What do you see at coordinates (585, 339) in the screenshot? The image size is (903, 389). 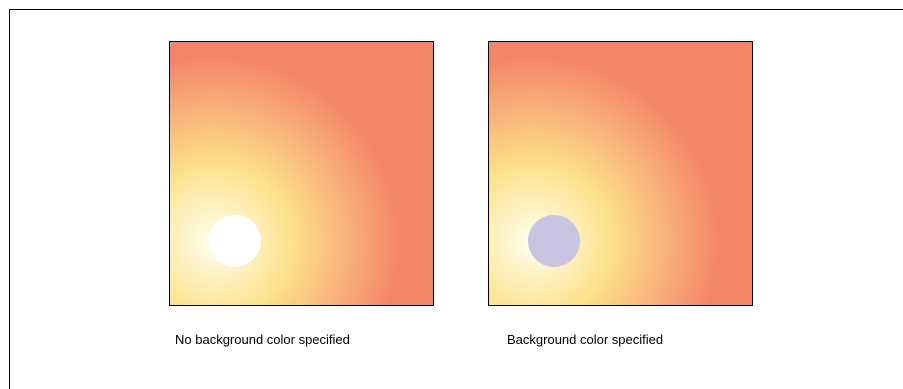 I see `caption-with-background: Background color specified` at bounding box center [585, 339].